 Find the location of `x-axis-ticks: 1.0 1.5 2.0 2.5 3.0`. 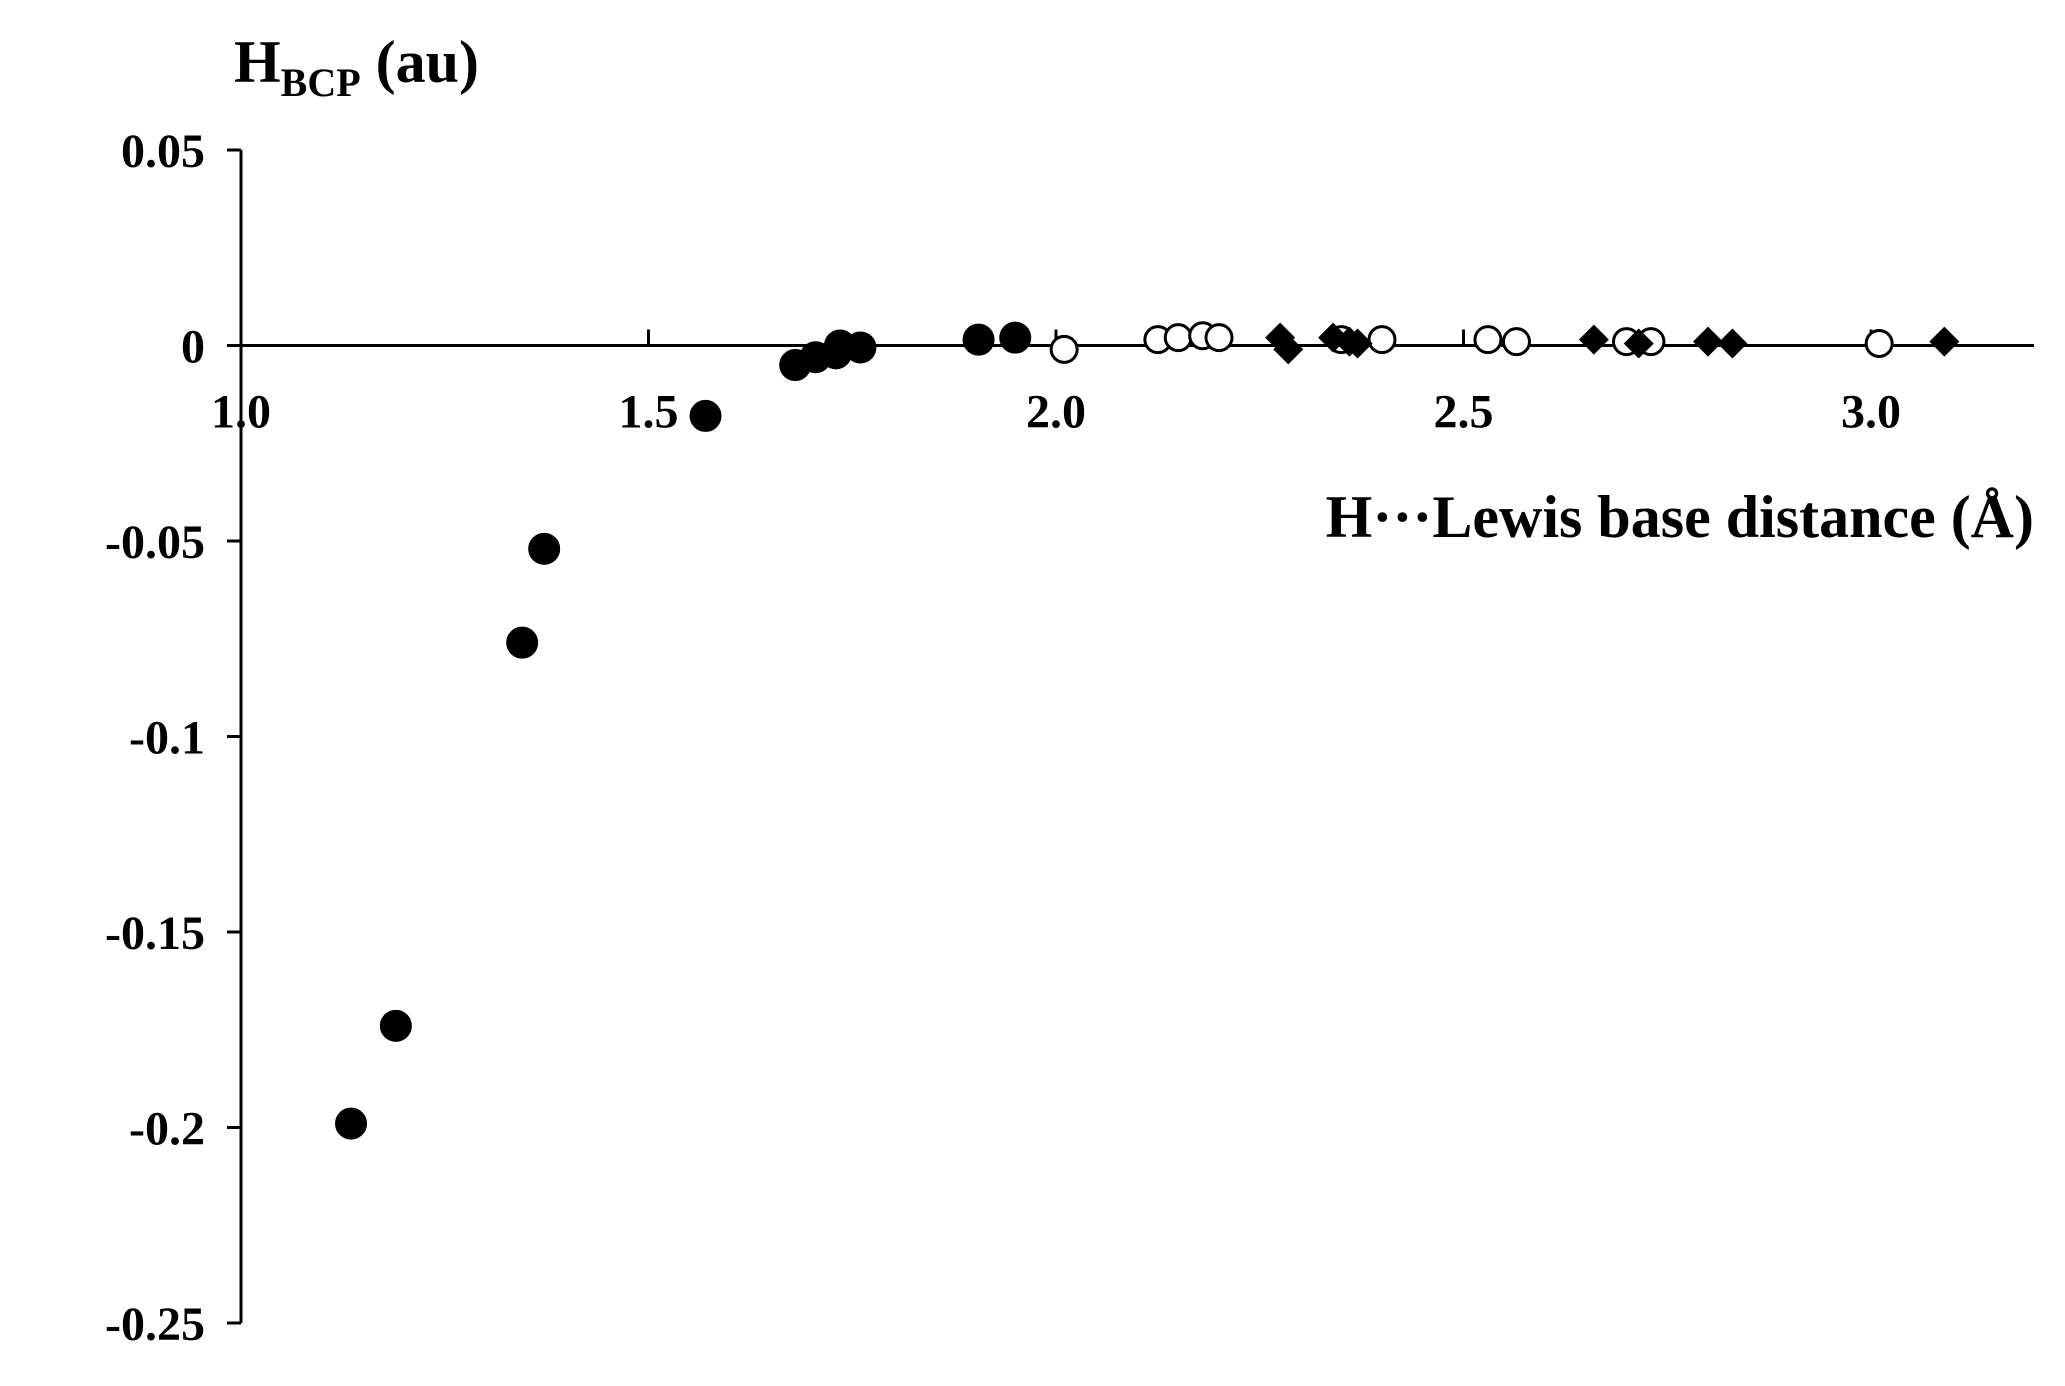

x-axis-ticks: 1.0 1.5 2.0 2.5 3.0 is located at coordinates (1056, 384).